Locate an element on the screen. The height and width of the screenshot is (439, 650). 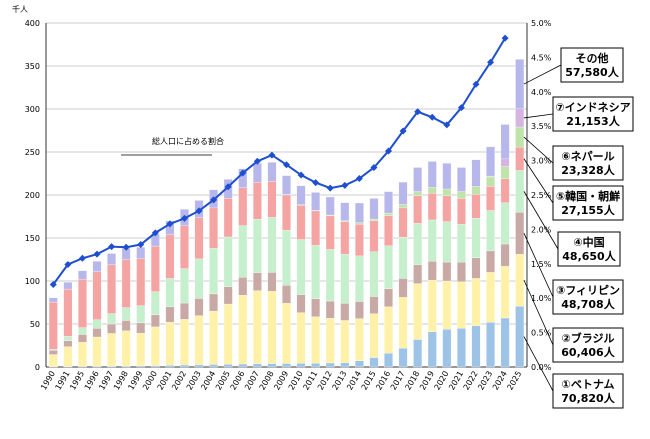
annotation-name: ③フィリピン is located at coordinates (588, 290).